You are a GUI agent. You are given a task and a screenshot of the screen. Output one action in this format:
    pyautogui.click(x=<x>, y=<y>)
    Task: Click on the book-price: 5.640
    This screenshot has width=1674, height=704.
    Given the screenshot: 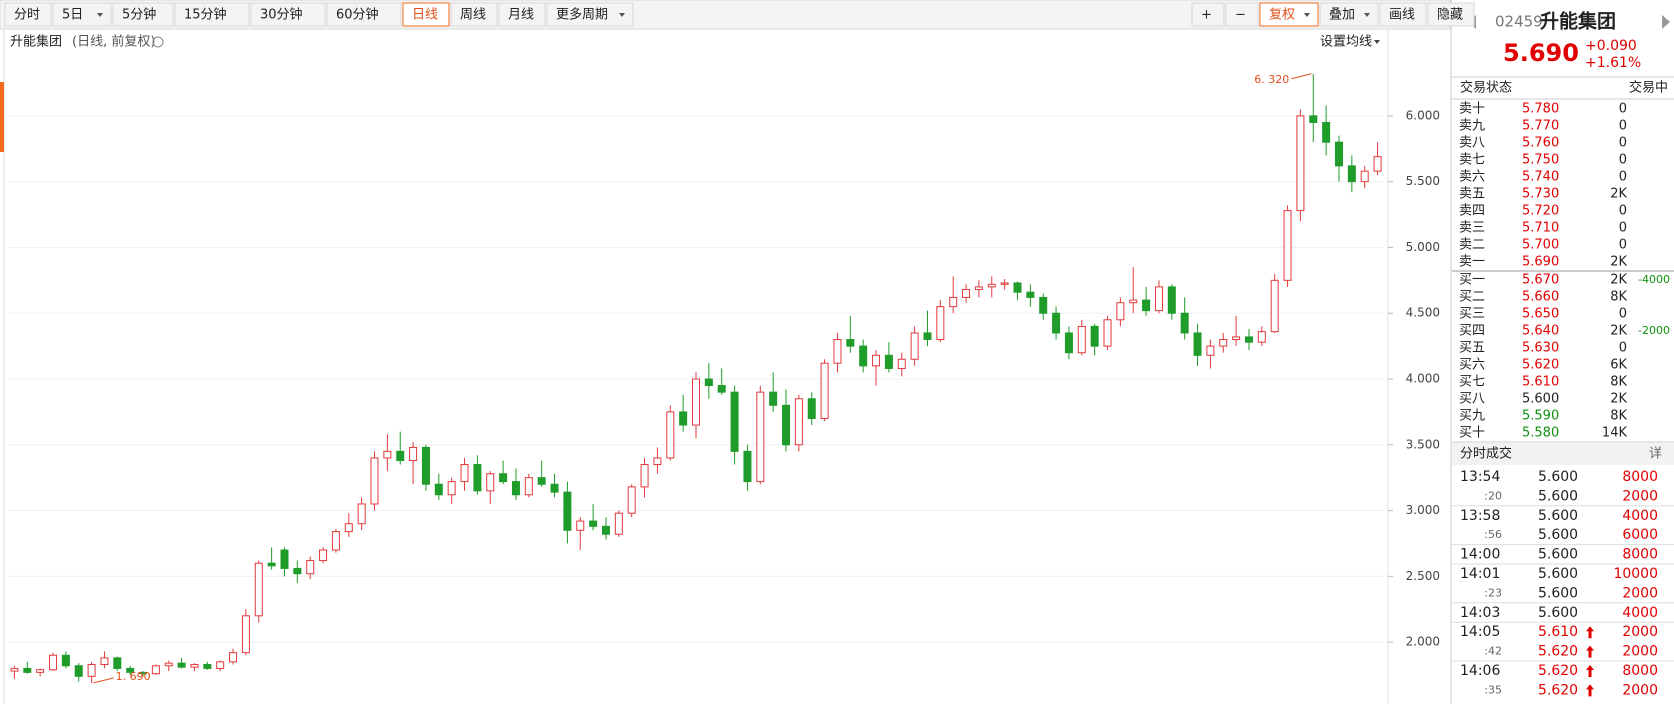 What is the action you would take?
    pyautogui.click(x=1540, y=331)
    